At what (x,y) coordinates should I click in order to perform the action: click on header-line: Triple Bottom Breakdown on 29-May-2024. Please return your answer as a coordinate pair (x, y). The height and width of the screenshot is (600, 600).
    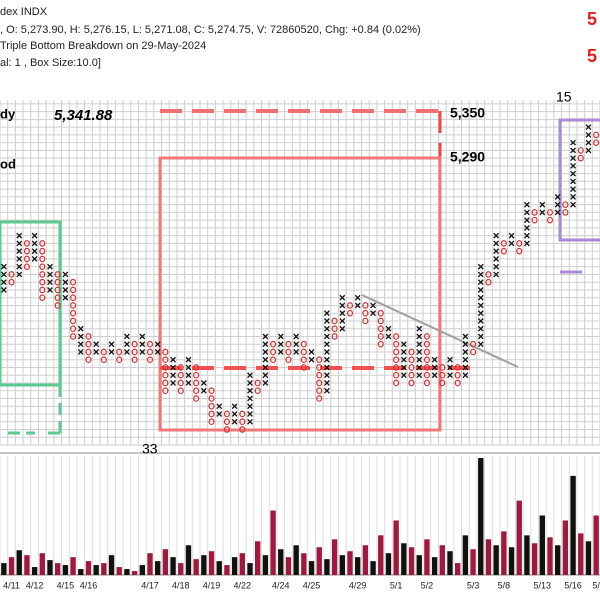
    Looking at the image, I should click on (103, 46).